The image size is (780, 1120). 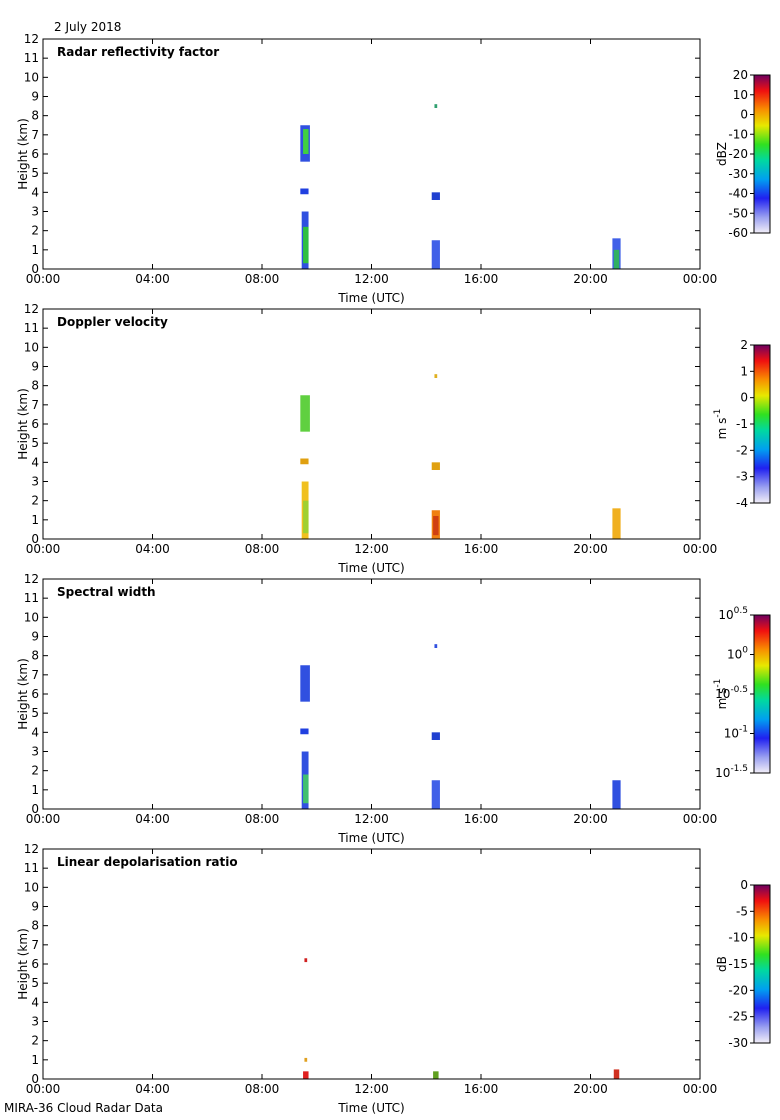 What do you see at coordinates (740, 75) in the screenshot?
I see `colorbar-tick-label: 20` at bounding box center [740, 75].